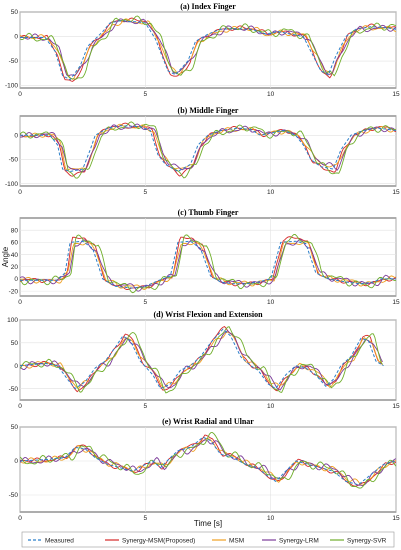 The height and width of the screenshot is (550, 401). Describe the element at coordinates (367, 541) in the screenshot. I see `legend-label: Synergy-SVR` at that location.